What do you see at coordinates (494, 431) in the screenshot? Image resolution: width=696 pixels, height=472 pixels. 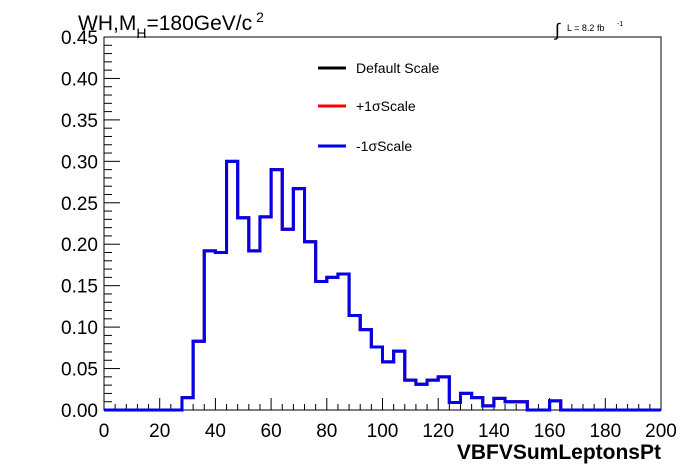 I see `x-tick-label: 140` at bounding box center [494, 431].